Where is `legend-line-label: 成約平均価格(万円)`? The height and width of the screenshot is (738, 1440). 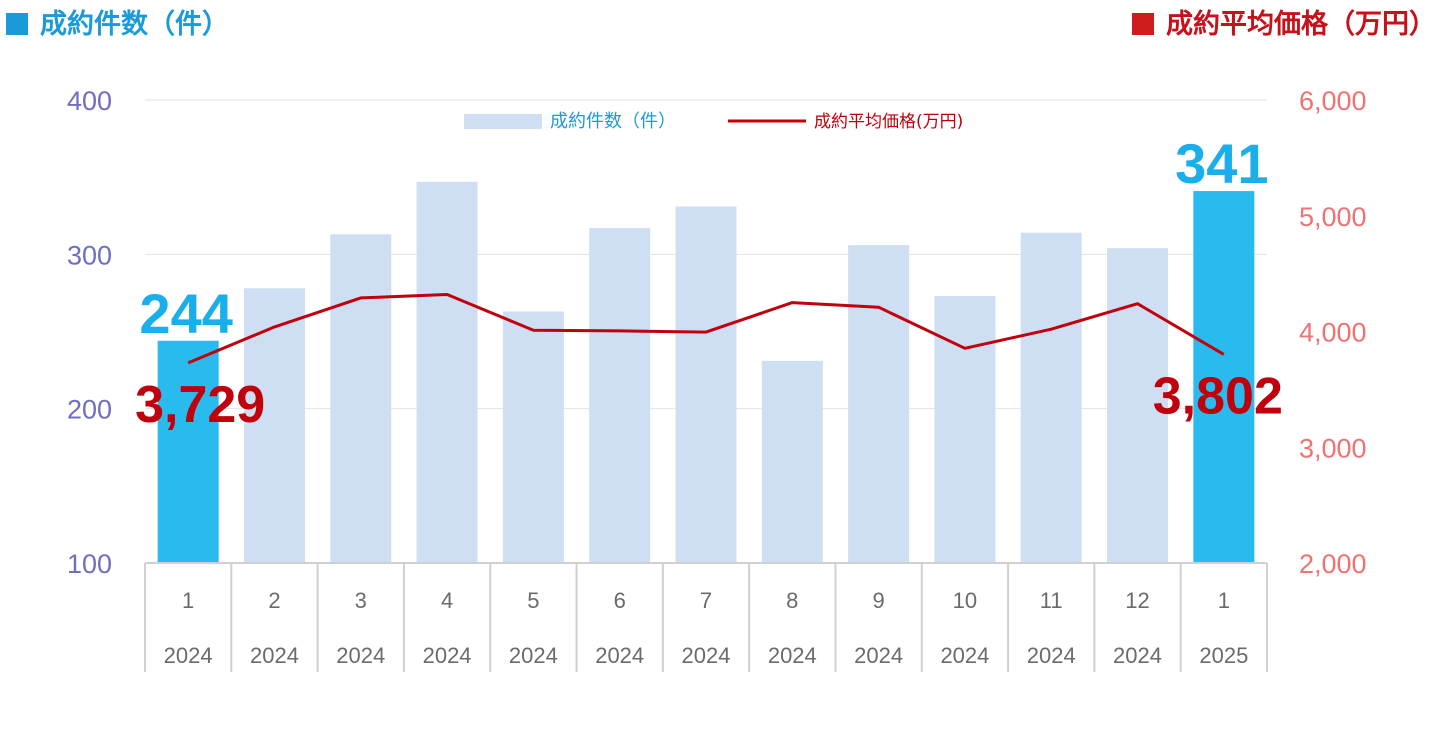
legend-line-label: 成約平均価格(万円) is located at coordinates (888, 122).